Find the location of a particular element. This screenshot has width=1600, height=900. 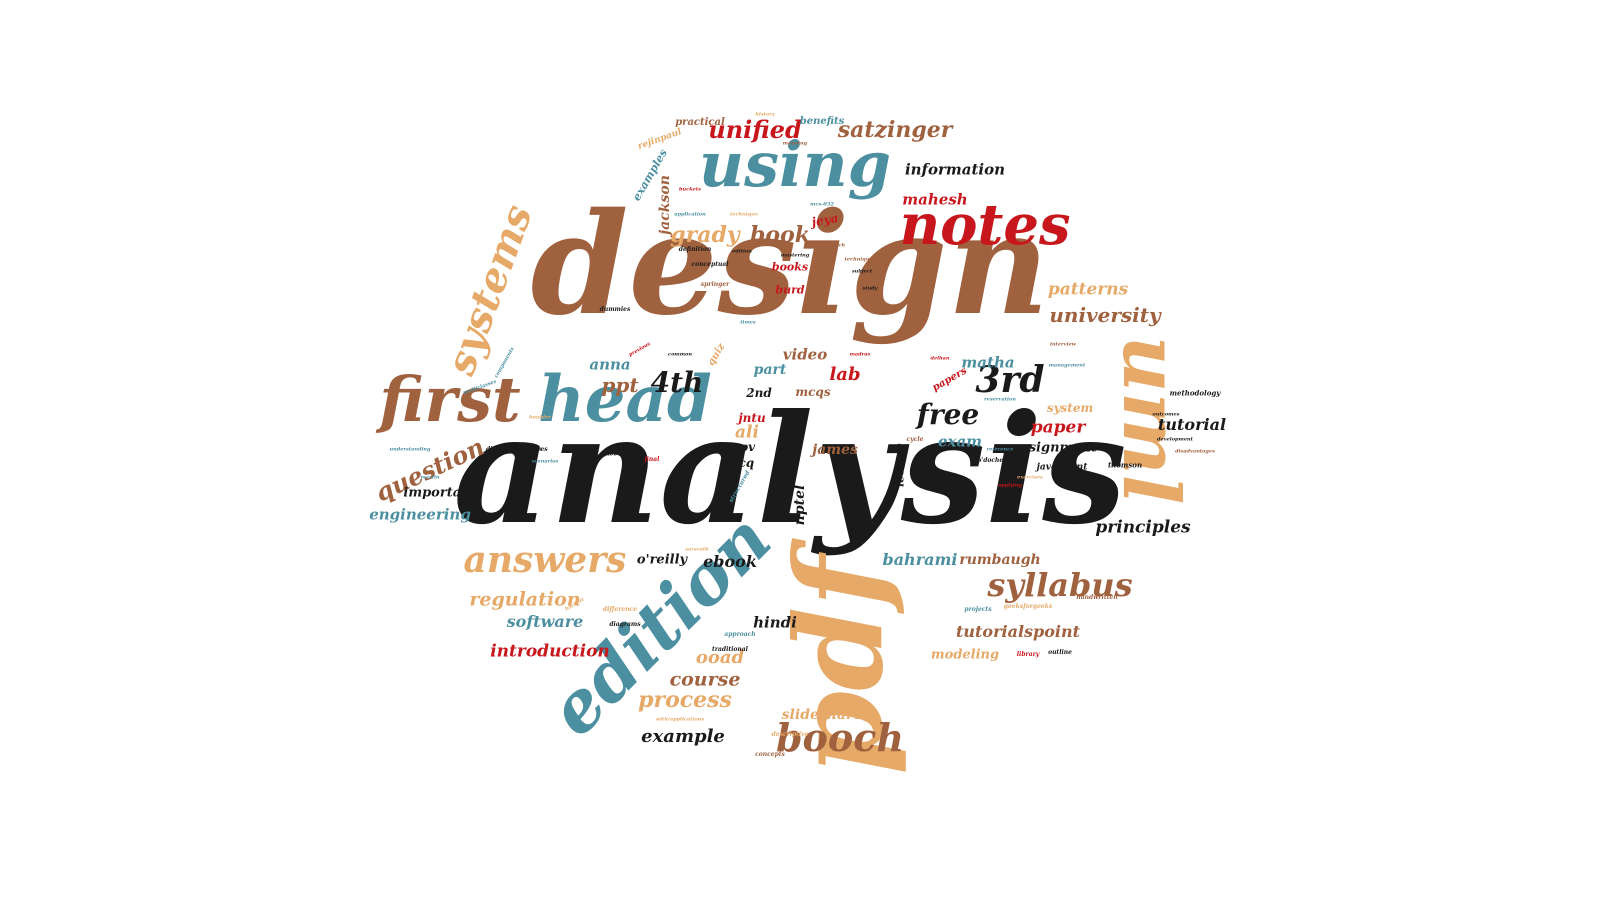

cloud-word: important is located at coordinates (440, 493).